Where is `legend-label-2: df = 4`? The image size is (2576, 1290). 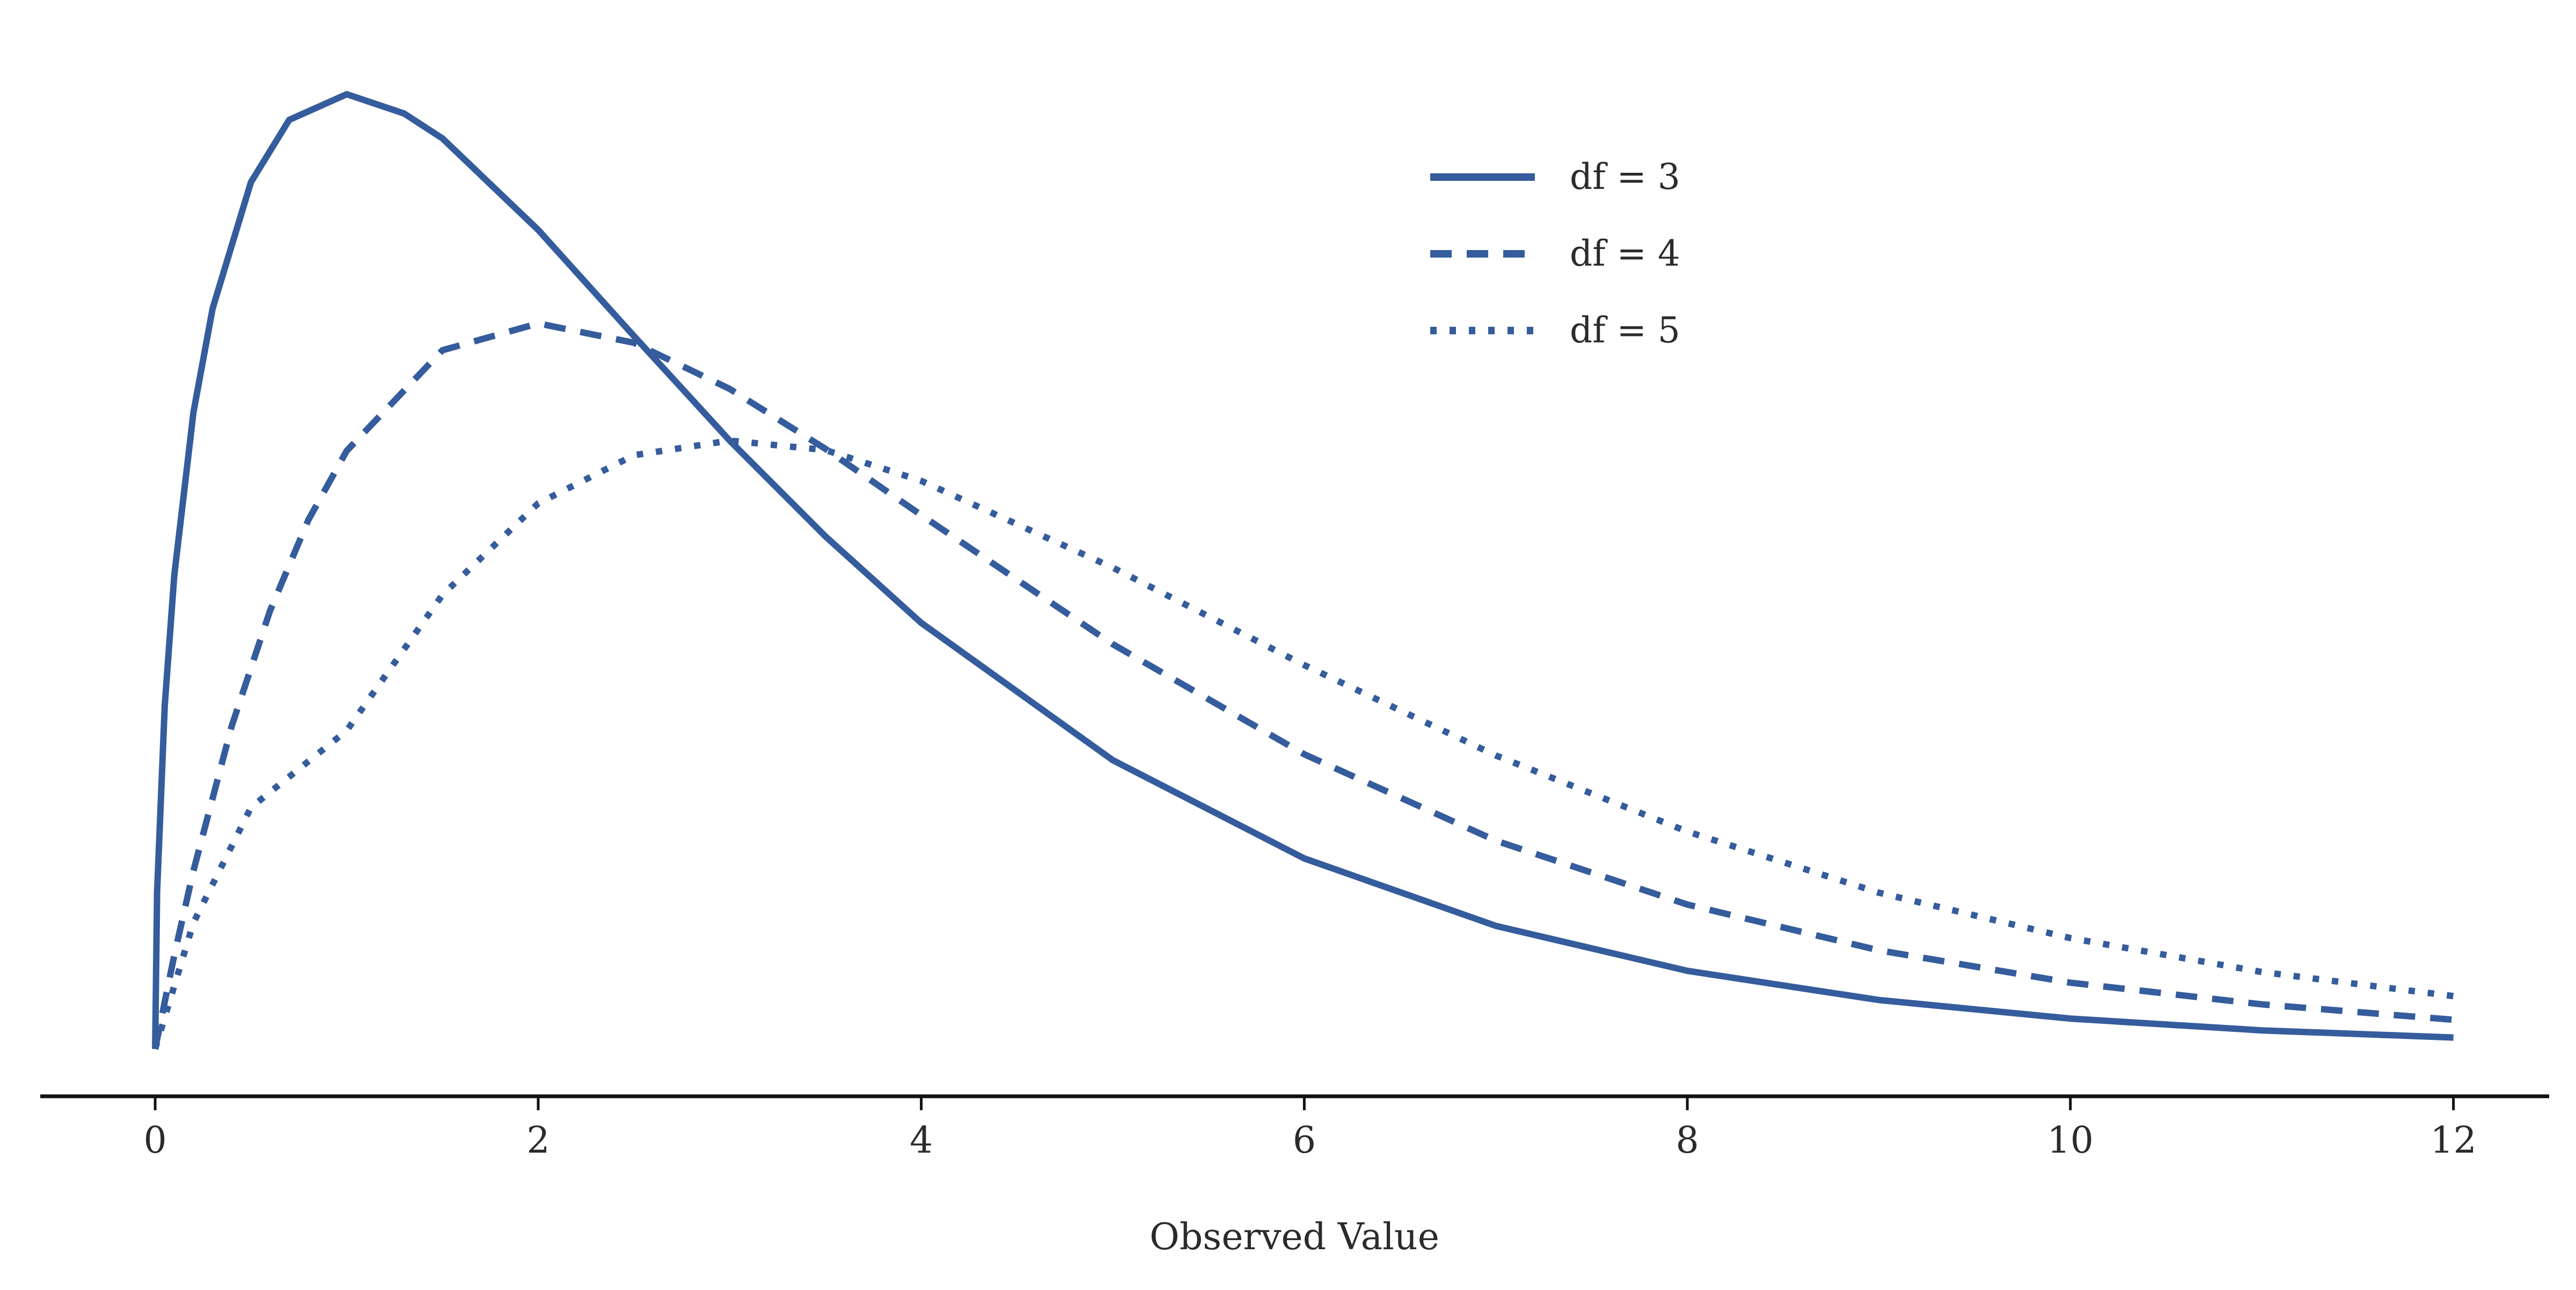 legend-label-2: df = 4 is located at coordinates (1625, 253).